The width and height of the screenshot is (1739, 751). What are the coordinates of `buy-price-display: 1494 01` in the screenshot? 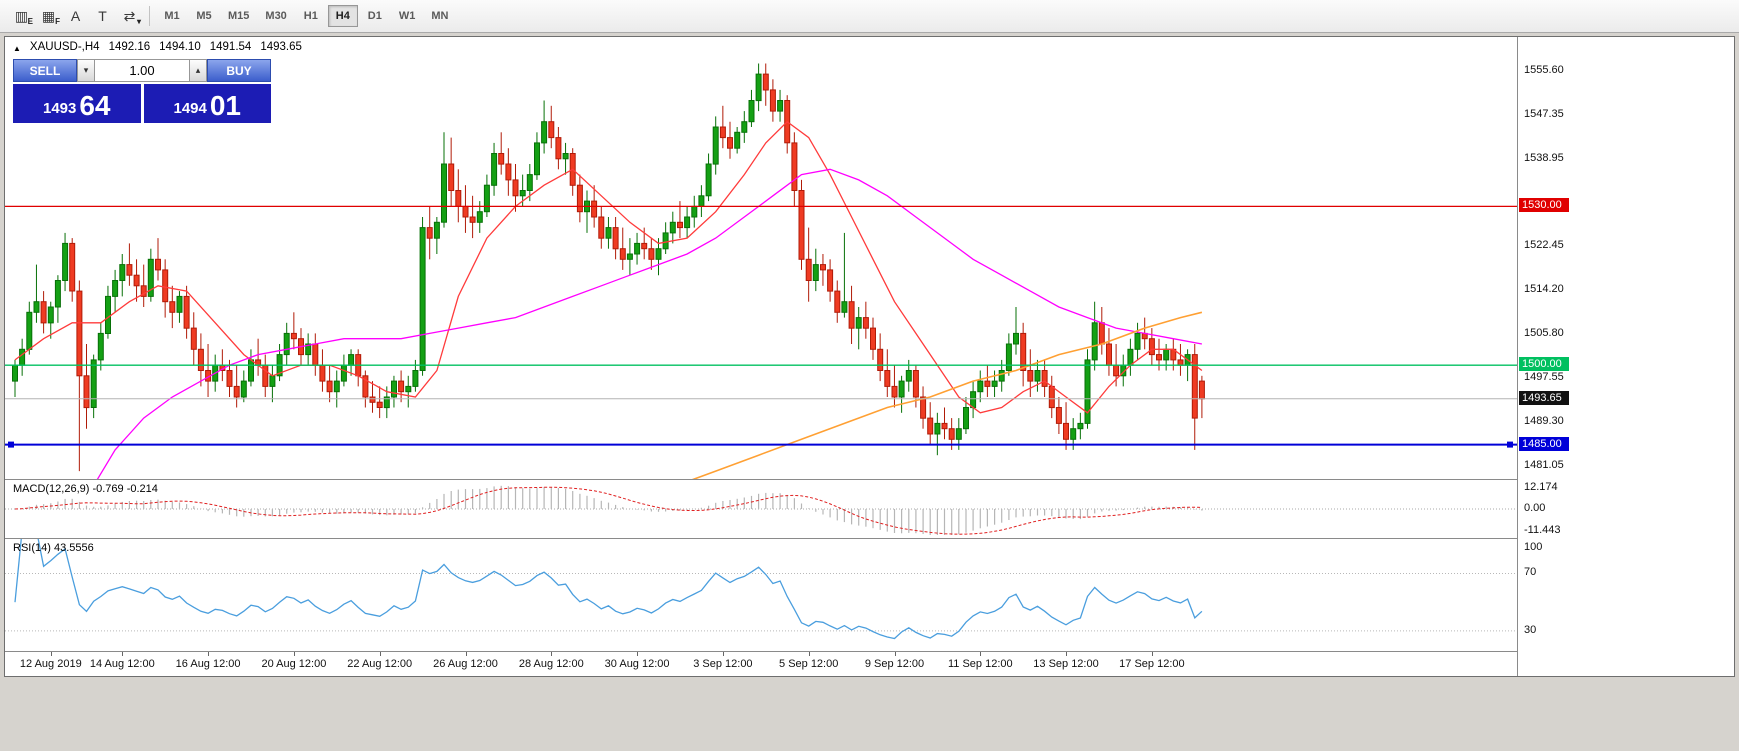 It's located at (207, 103).